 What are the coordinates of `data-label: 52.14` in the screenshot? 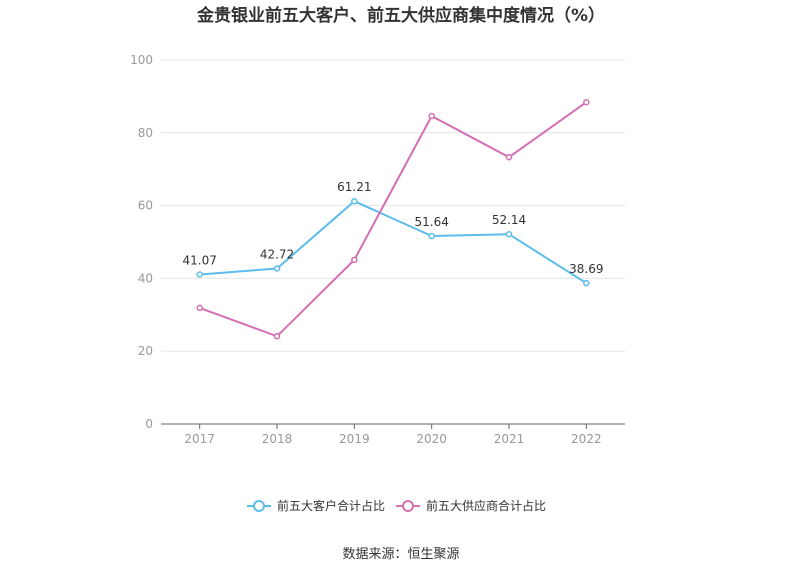 It's located at (509, 220).